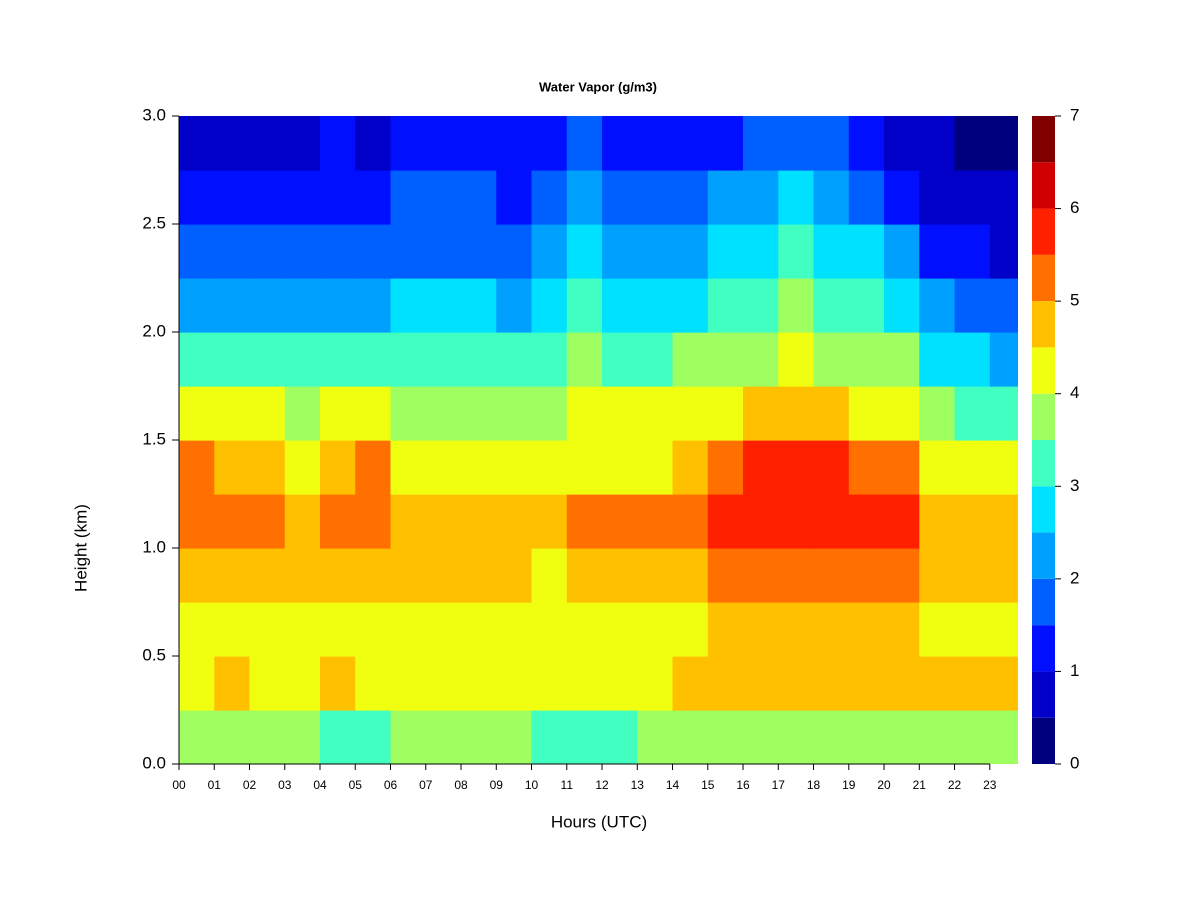 Image resolution: width=1200 pixels, height=900 pixels. I want to click on y-tick-label: 1.0, so click(154, 546).